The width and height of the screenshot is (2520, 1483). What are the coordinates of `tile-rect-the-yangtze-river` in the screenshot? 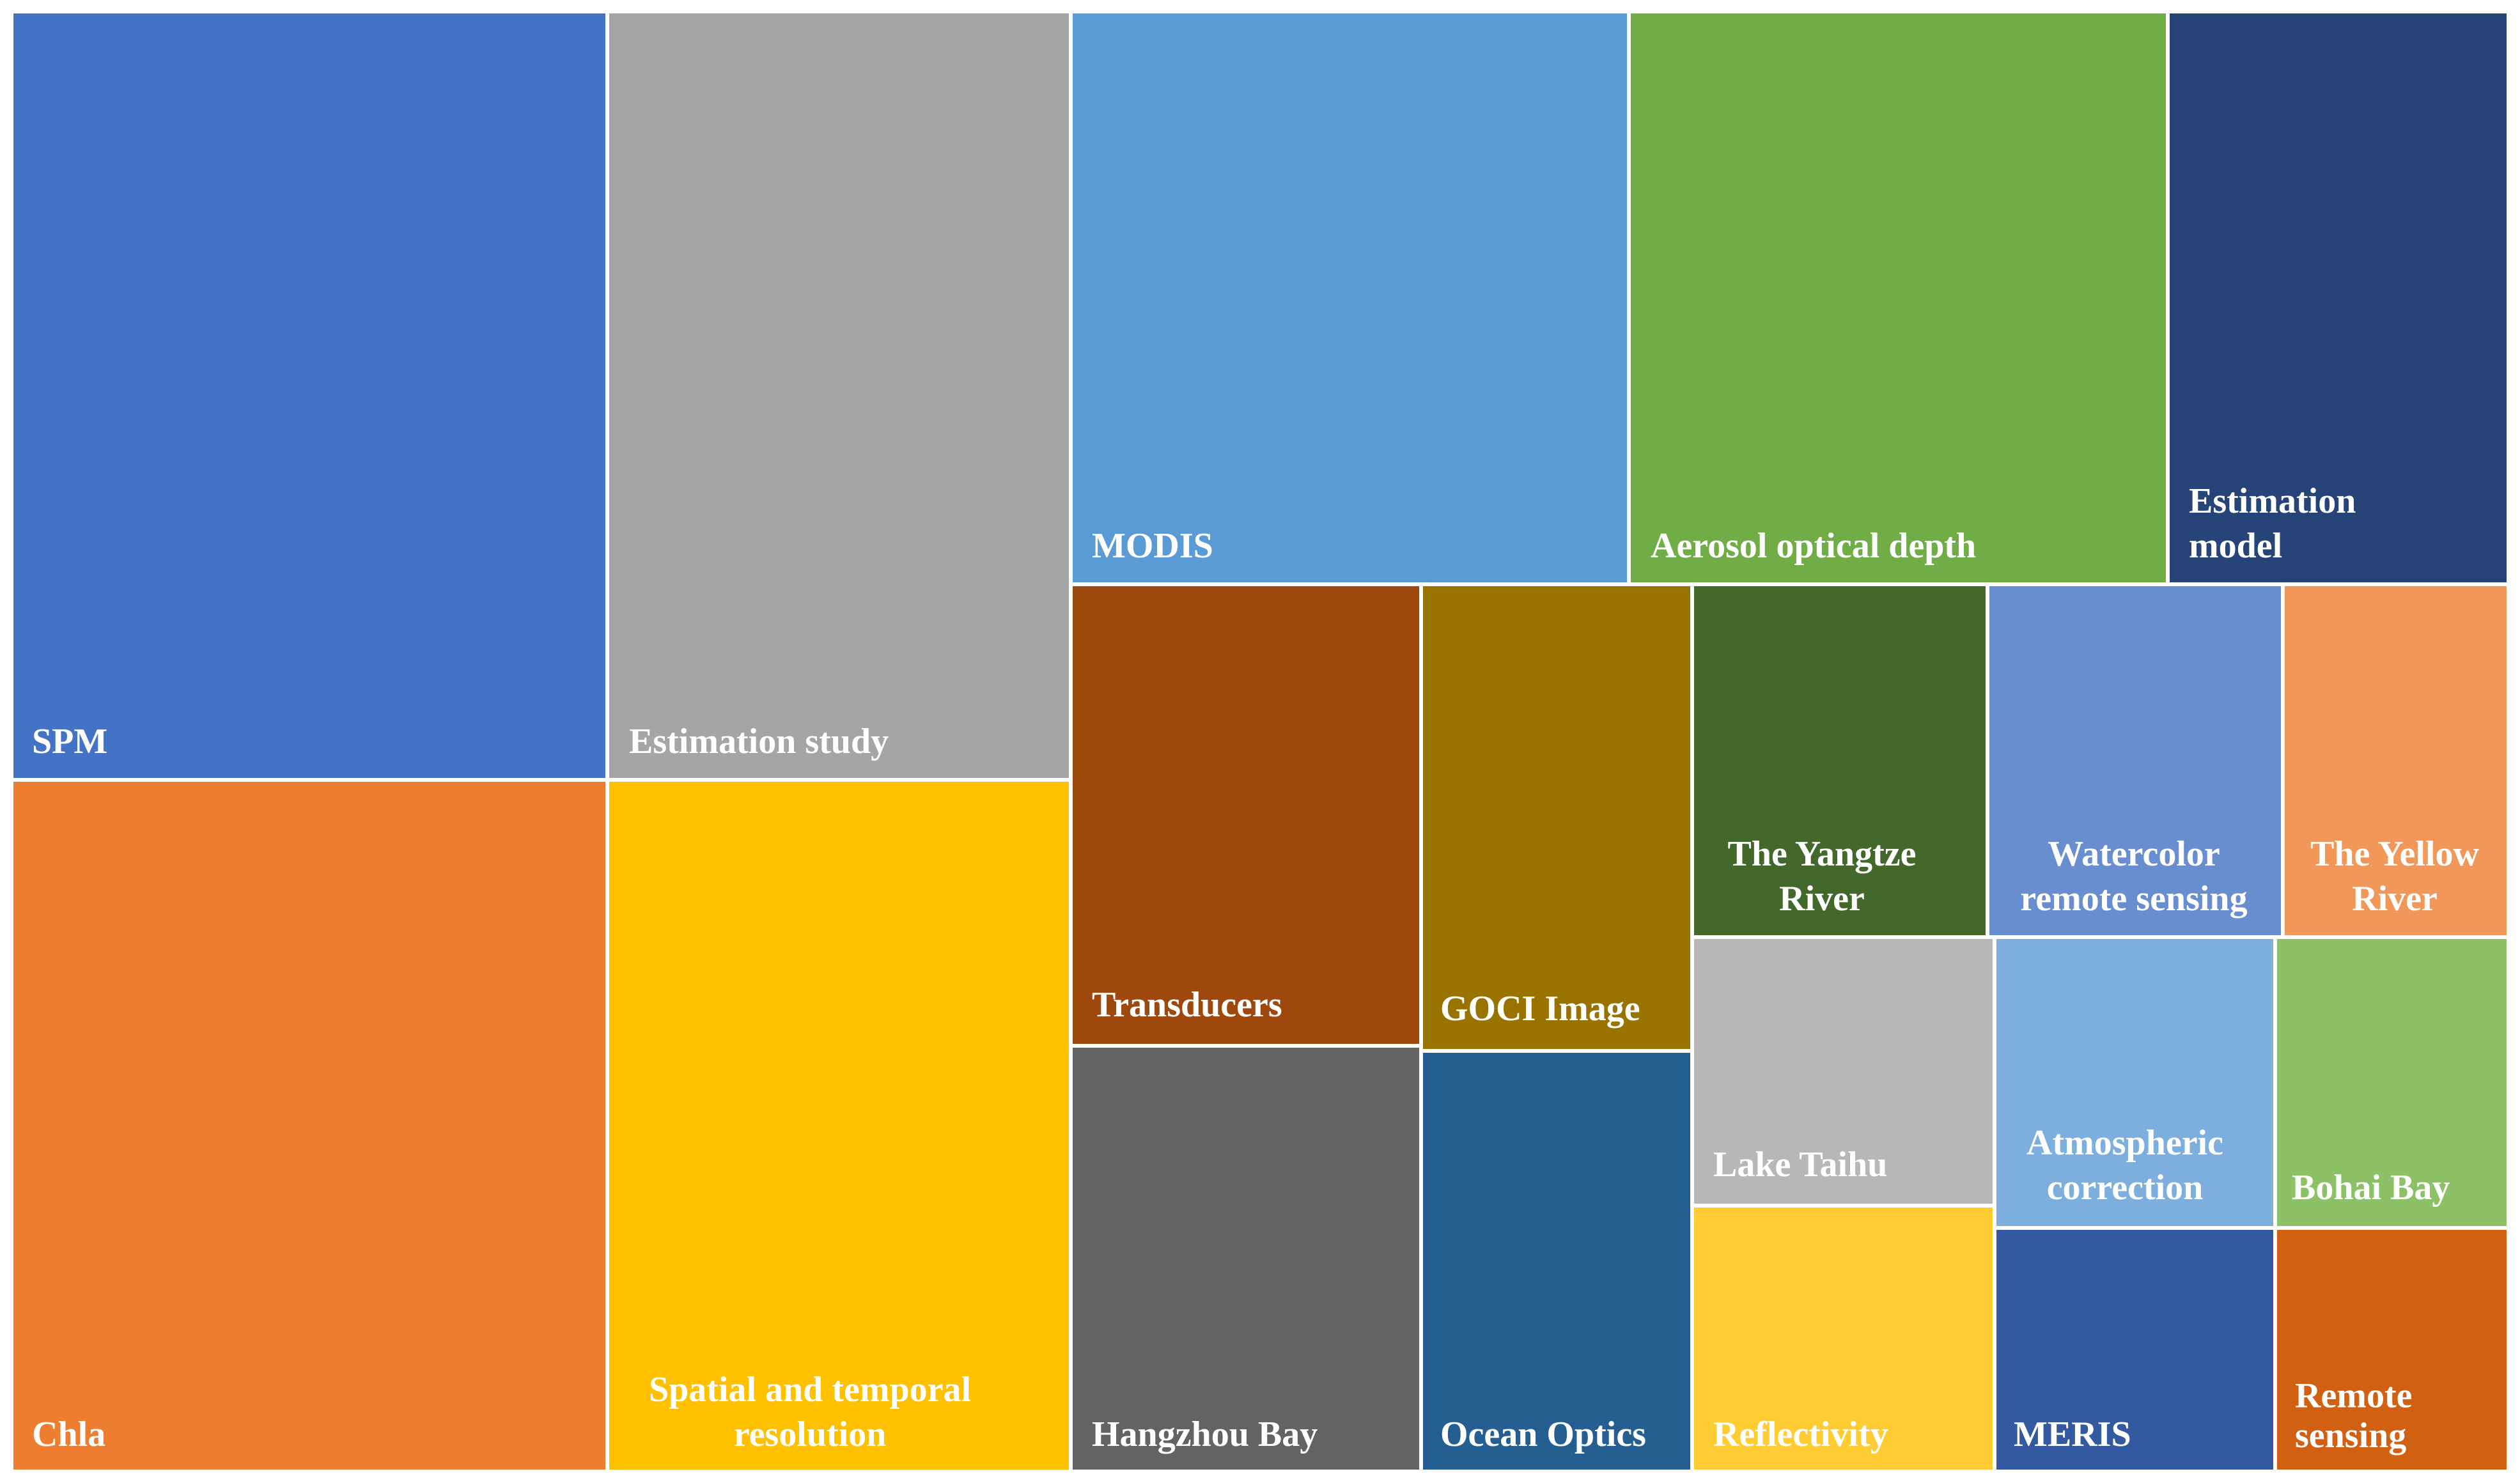 It's located at (1839, 761).